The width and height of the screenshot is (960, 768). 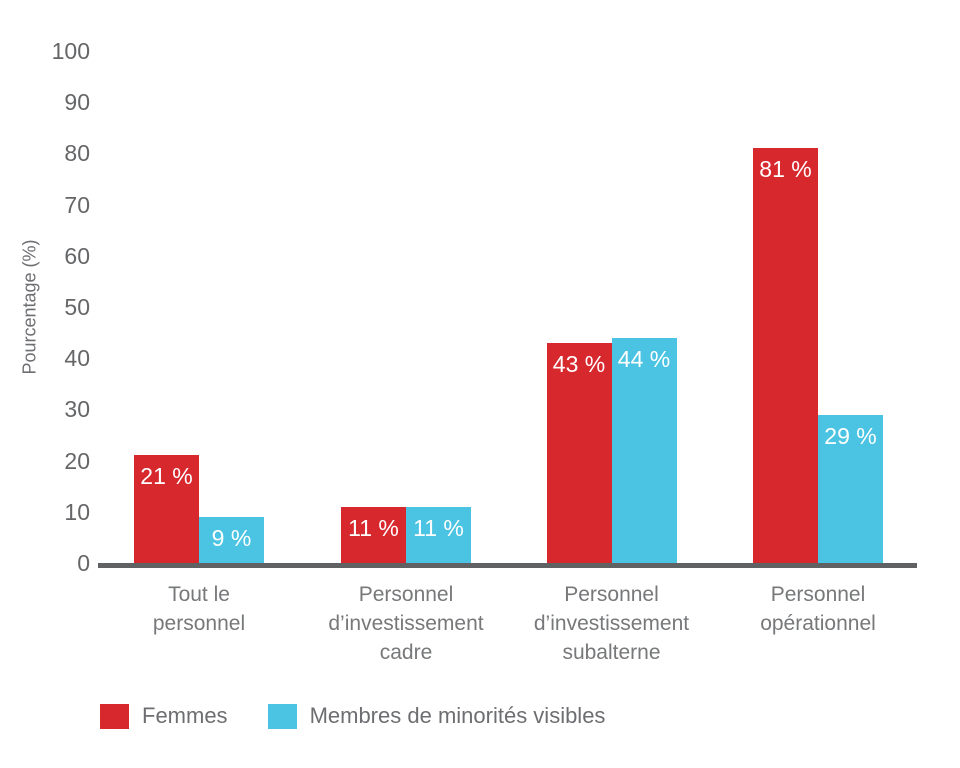 What do you see at coordinates (70, 51) in the screenshot?
I see `y-tick-label: 100` at bounding box center [70, 51].